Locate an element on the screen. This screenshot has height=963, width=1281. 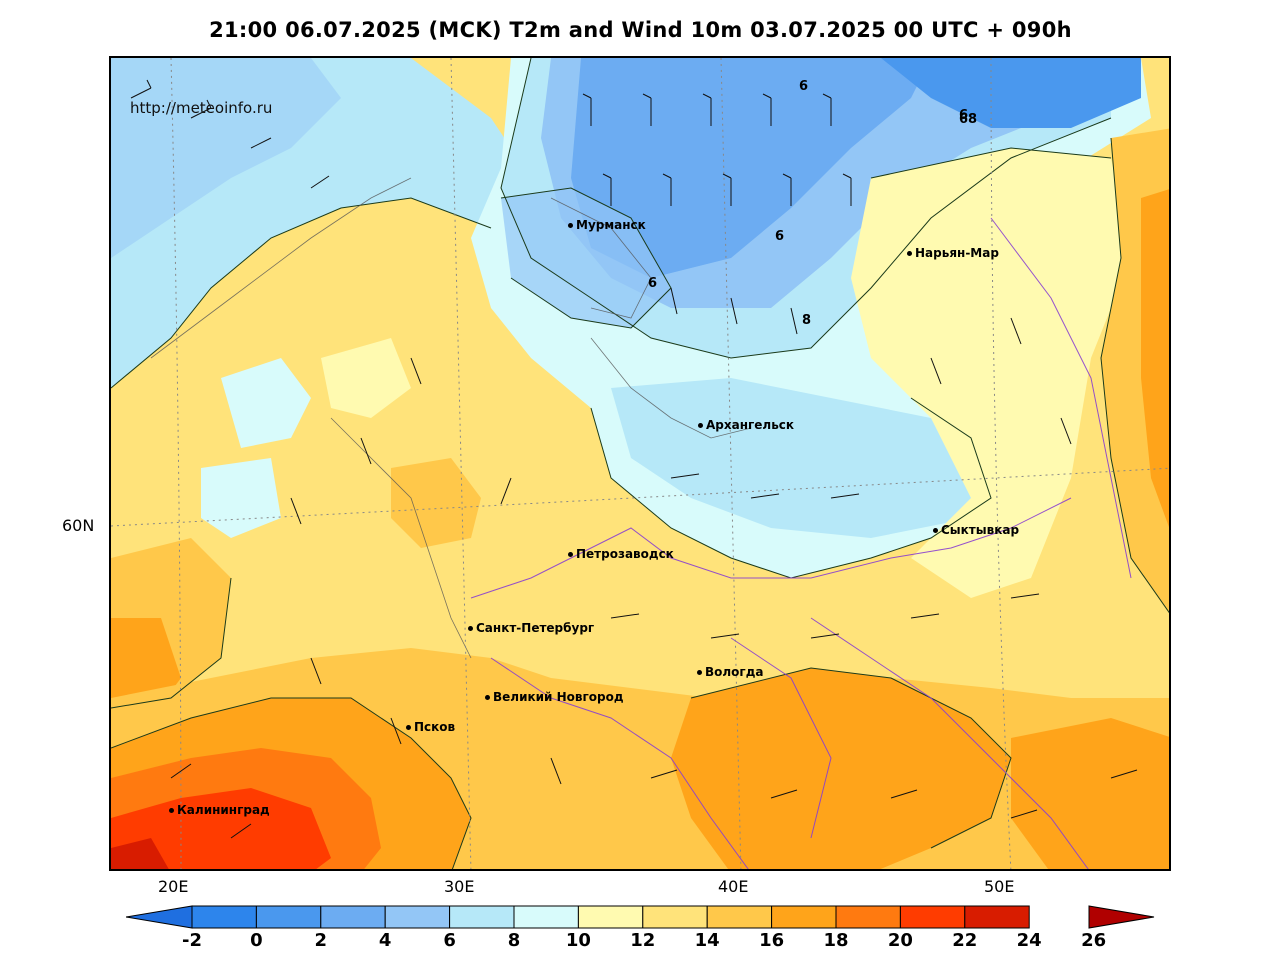
city-syktyvkar: Сыктывкар is located at coordinates (976, 530).